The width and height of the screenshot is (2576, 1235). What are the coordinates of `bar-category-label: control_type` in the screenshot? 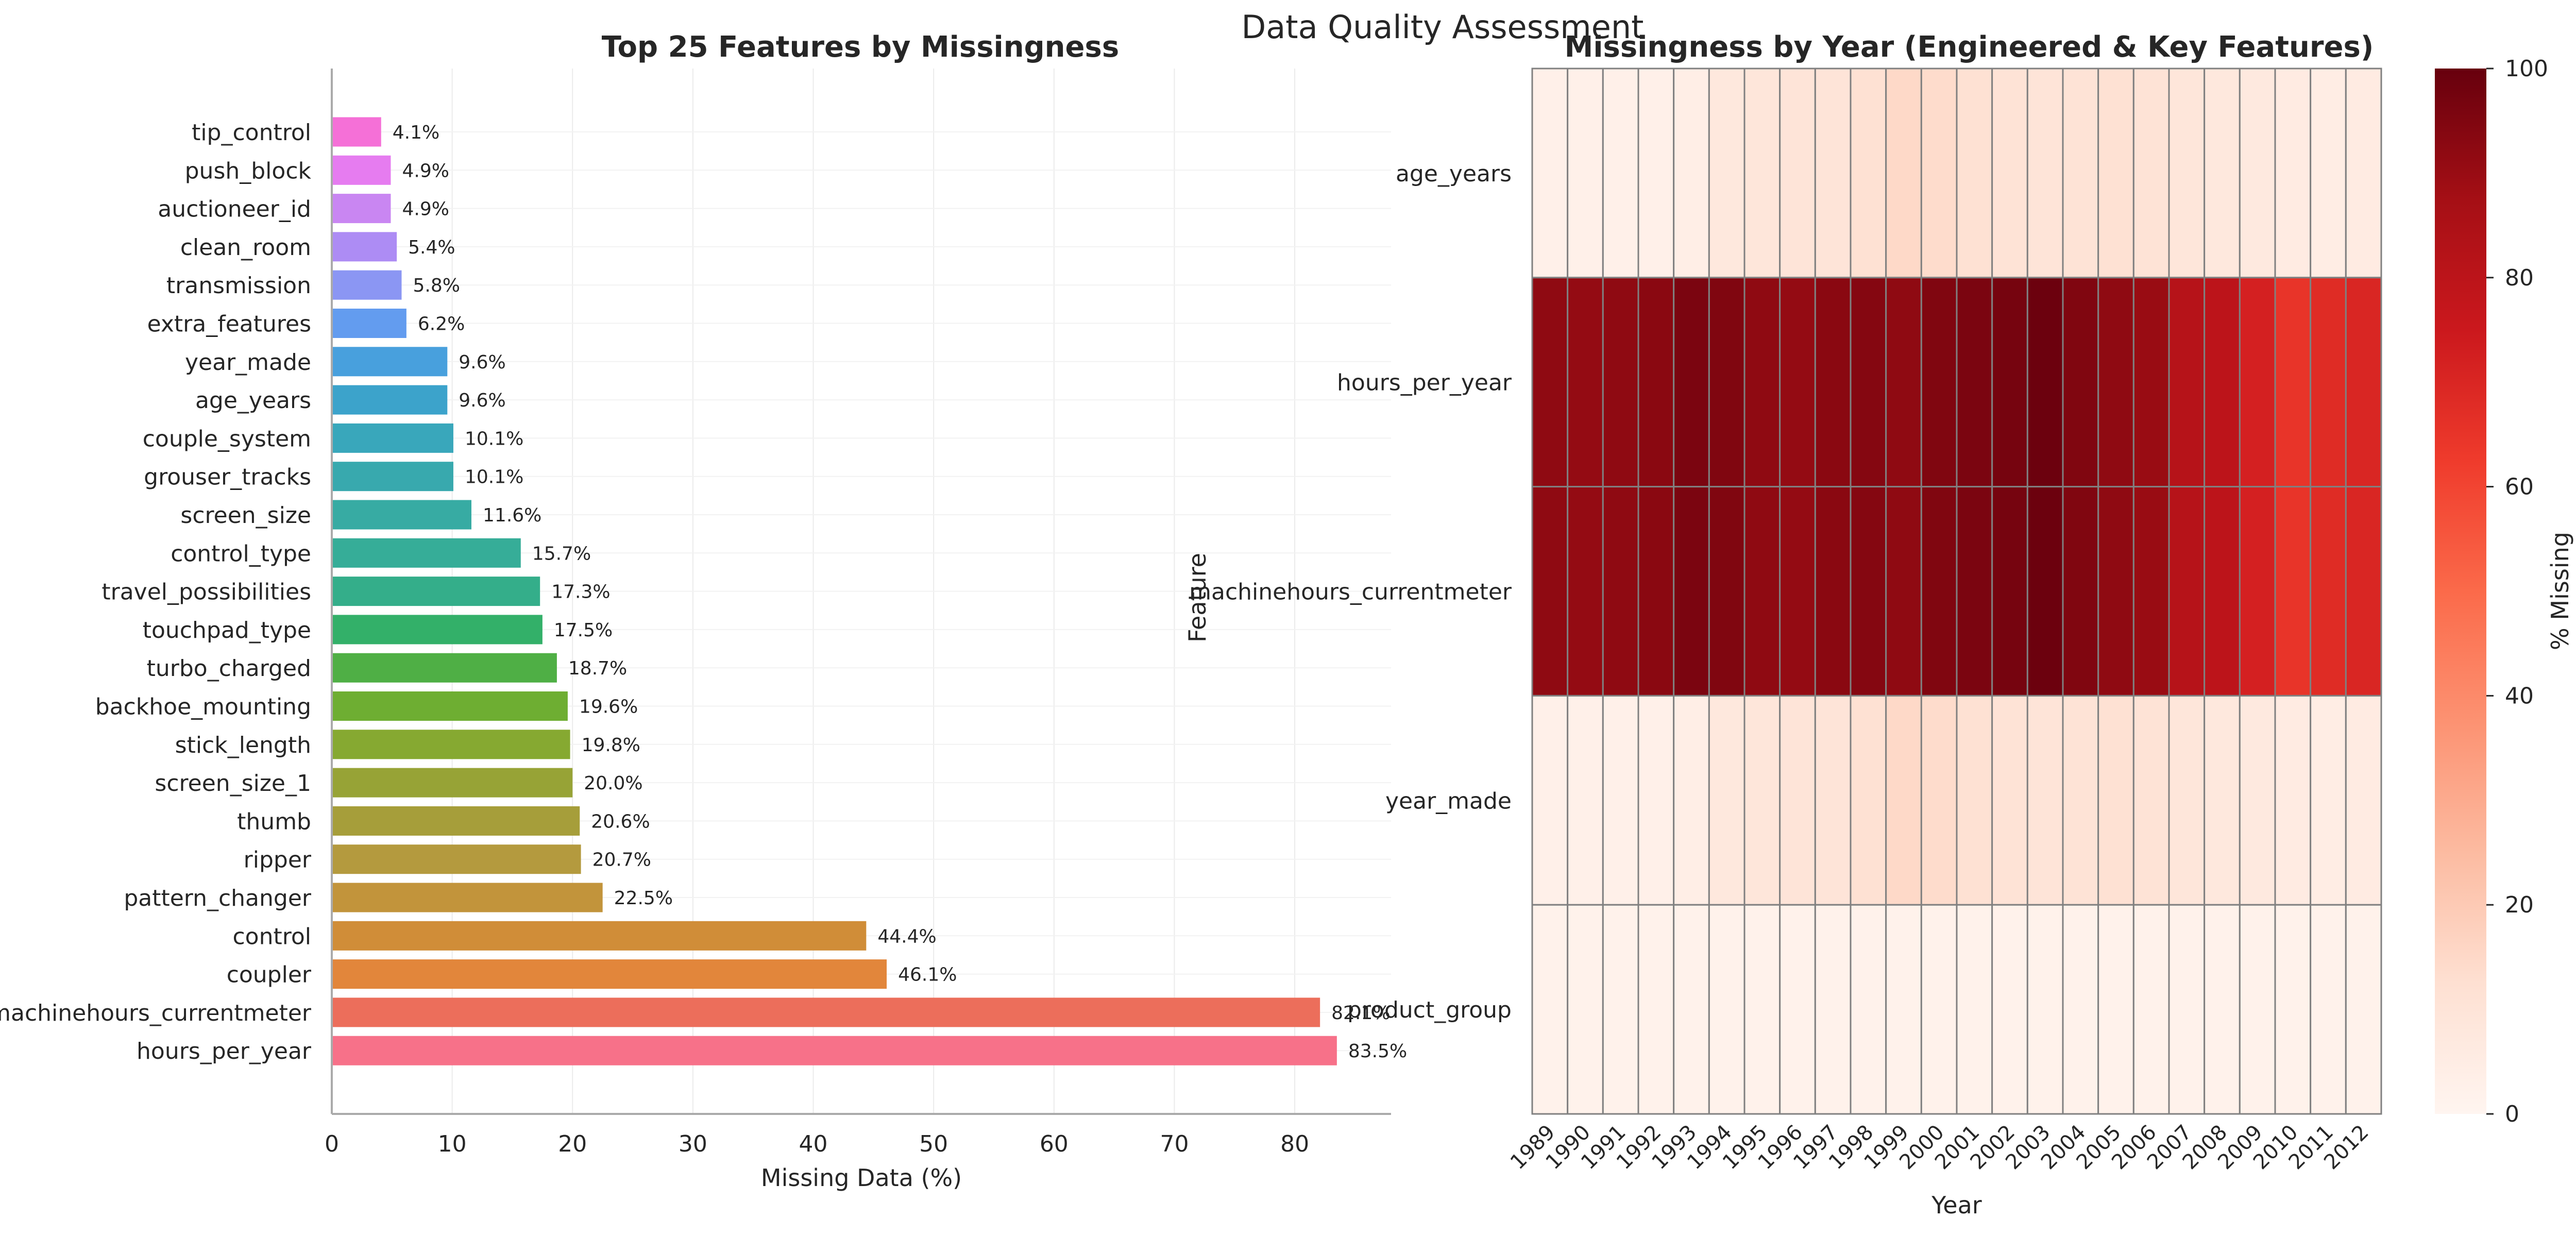 It's located at (241, 553).